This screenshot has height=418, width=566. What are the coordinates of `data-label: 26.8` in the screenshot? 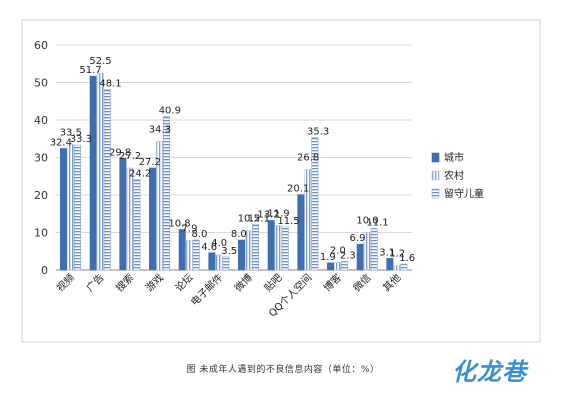 It's located at (308, 158).